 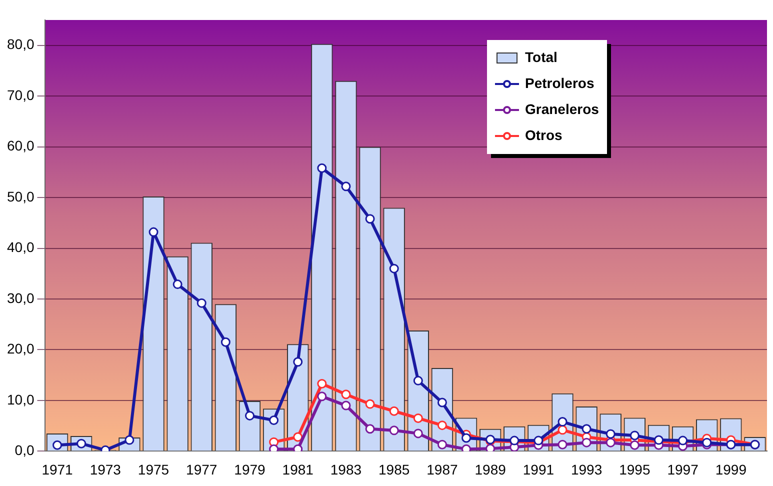 What do you see at coordinates (58, 469) in the screenshot?
I see `x-tick-label: 1971` at bounding box center [58, 469].